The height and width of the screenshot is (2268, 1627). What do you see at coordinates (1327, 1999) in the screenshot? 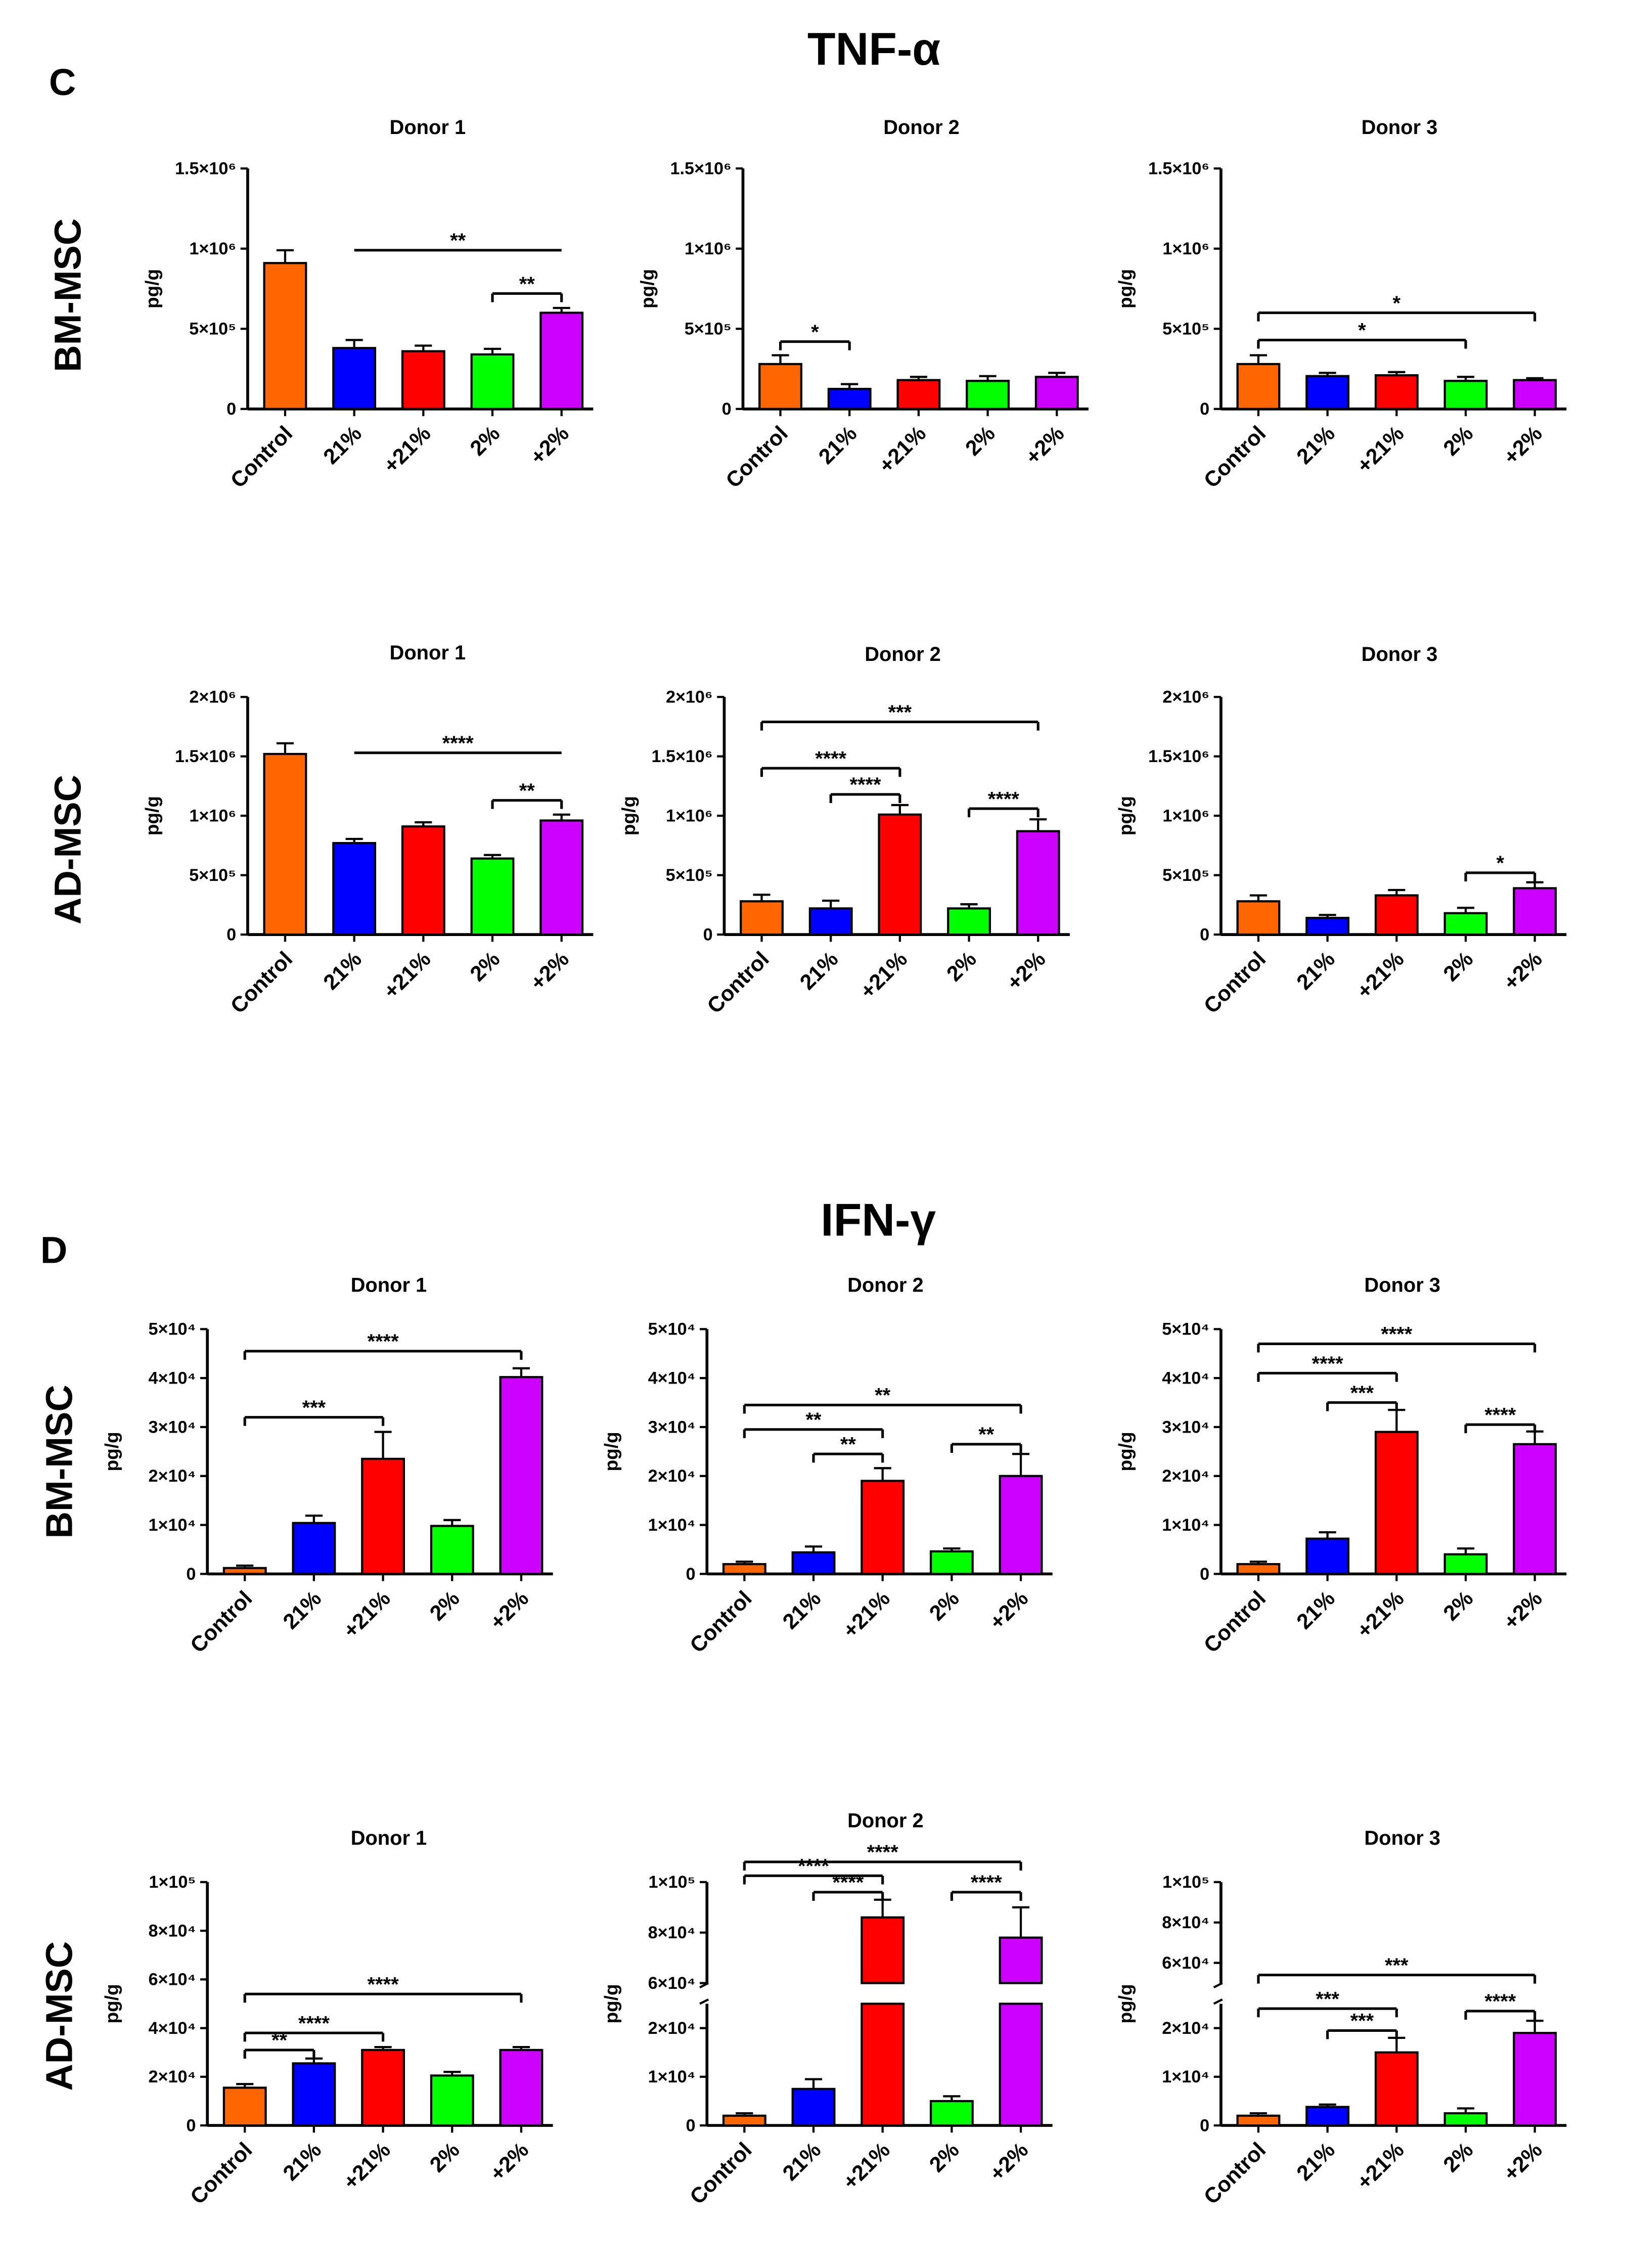
I see `significance-label: ***` at bounding box center [1327, 1999].